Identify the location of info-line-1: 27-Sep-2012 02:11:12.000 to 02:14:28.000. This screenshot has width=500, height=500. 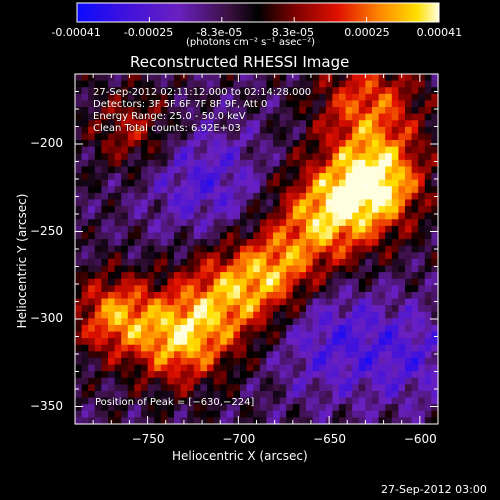
(202, 92).